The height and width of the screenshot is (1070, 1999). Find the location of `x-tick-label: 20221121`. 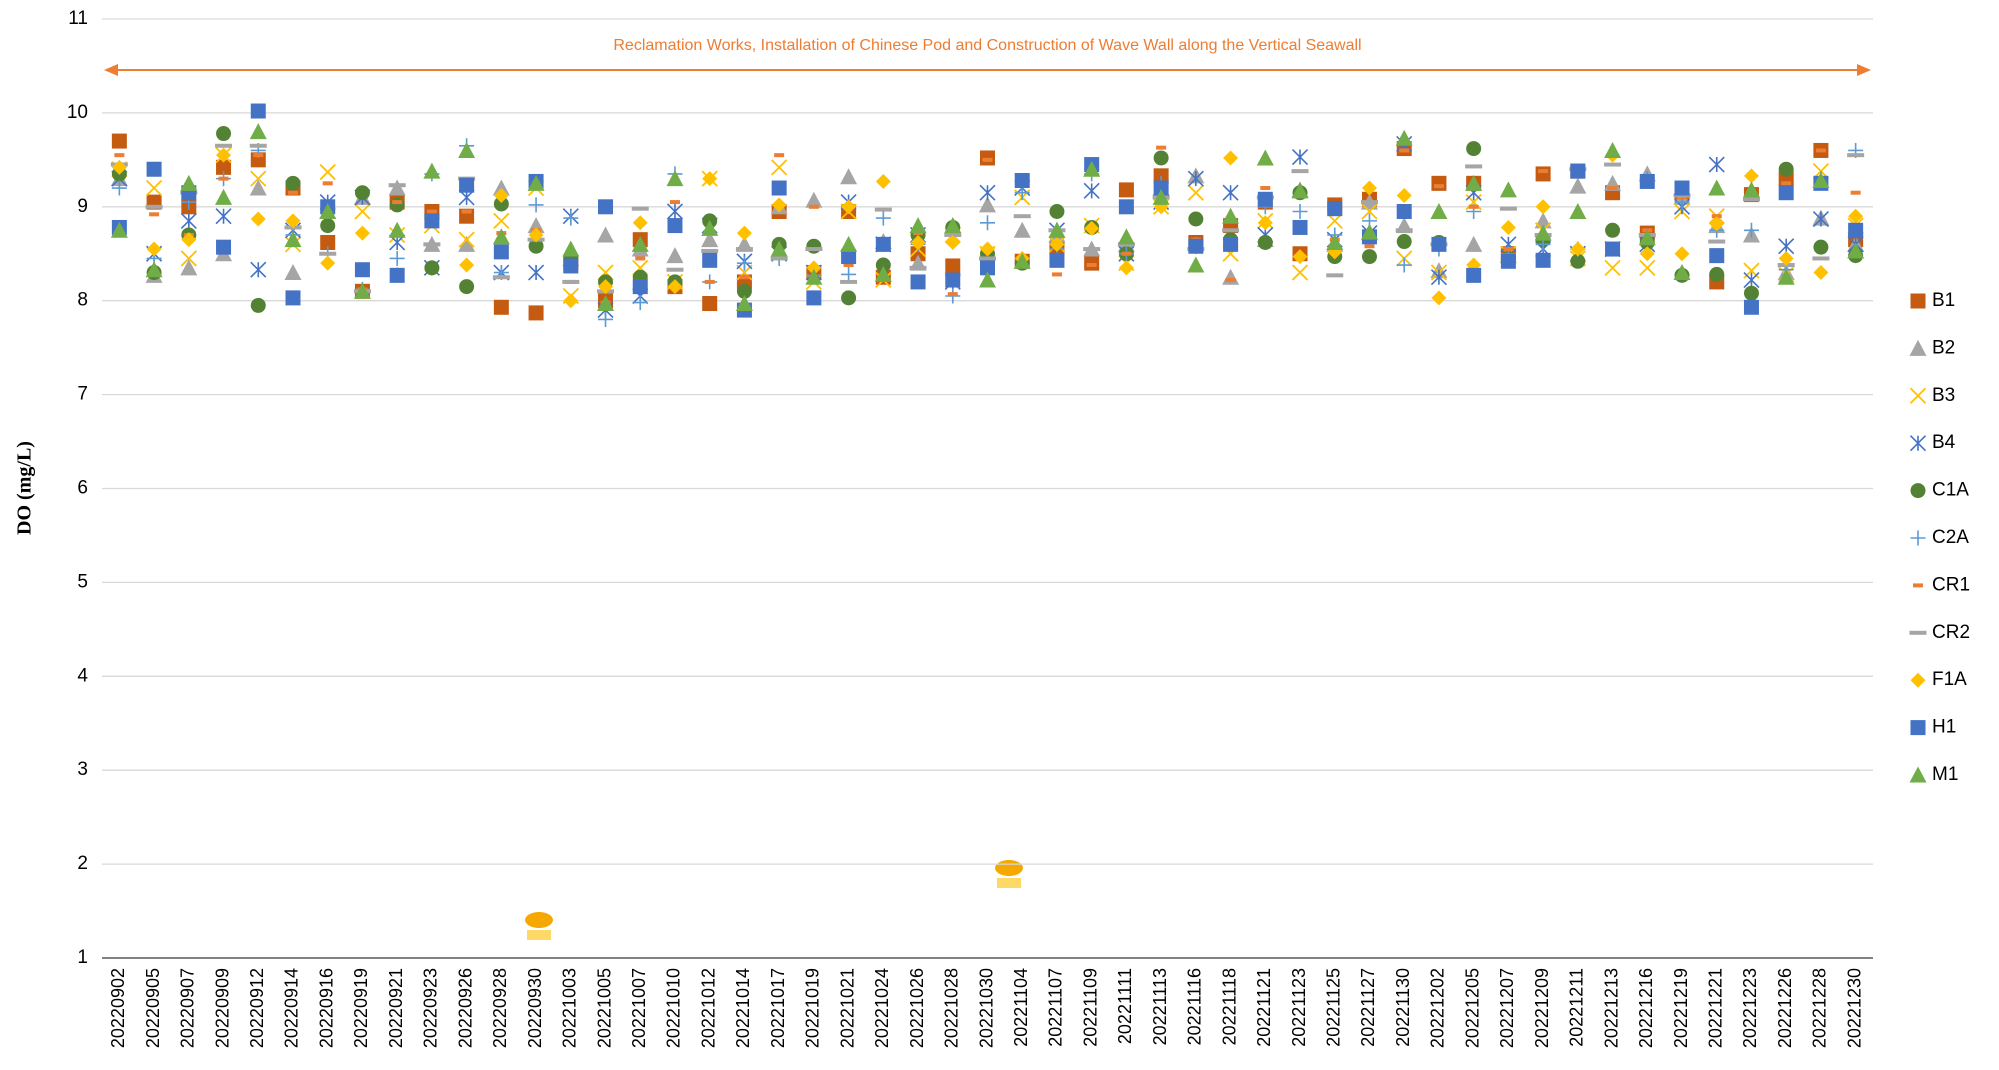

x-tick-label: 20221121 is located at coordinates (1264, 1007).